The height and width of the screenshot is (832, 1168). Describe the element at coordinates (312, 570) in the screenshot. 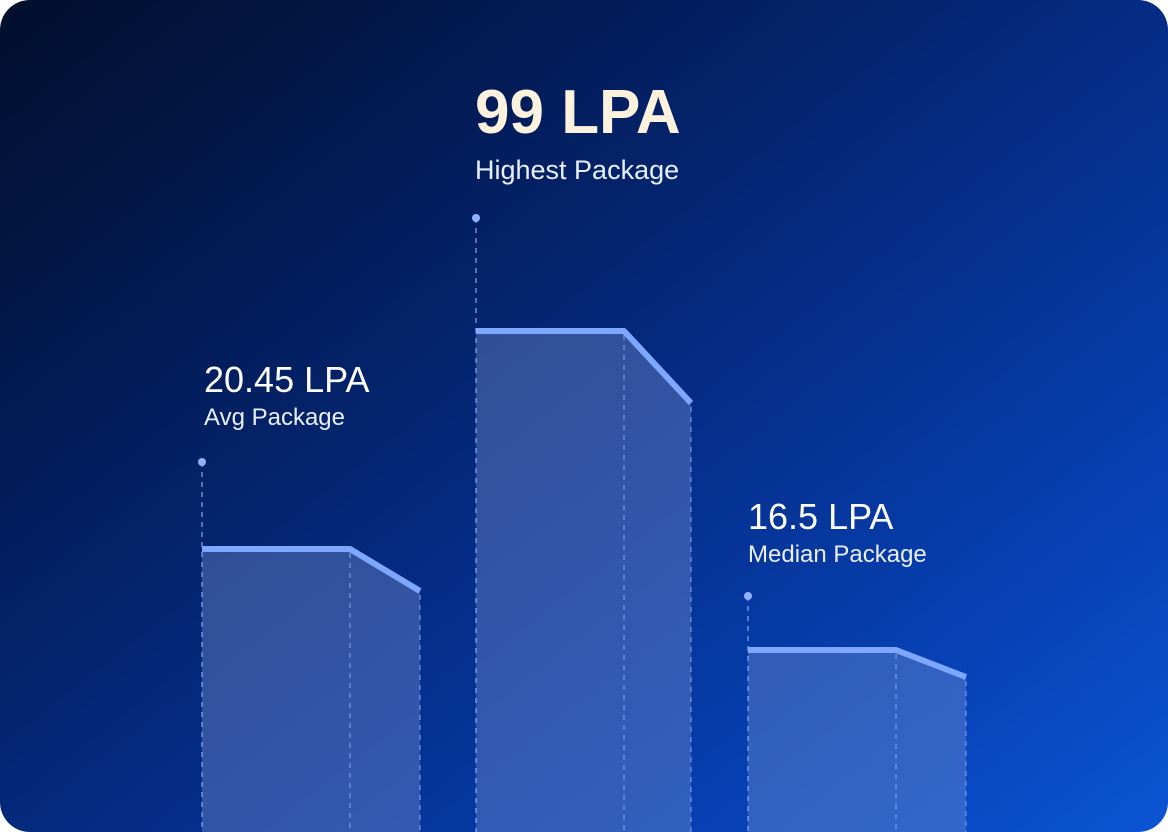

I see `avg-bar-top-edge` at that location.